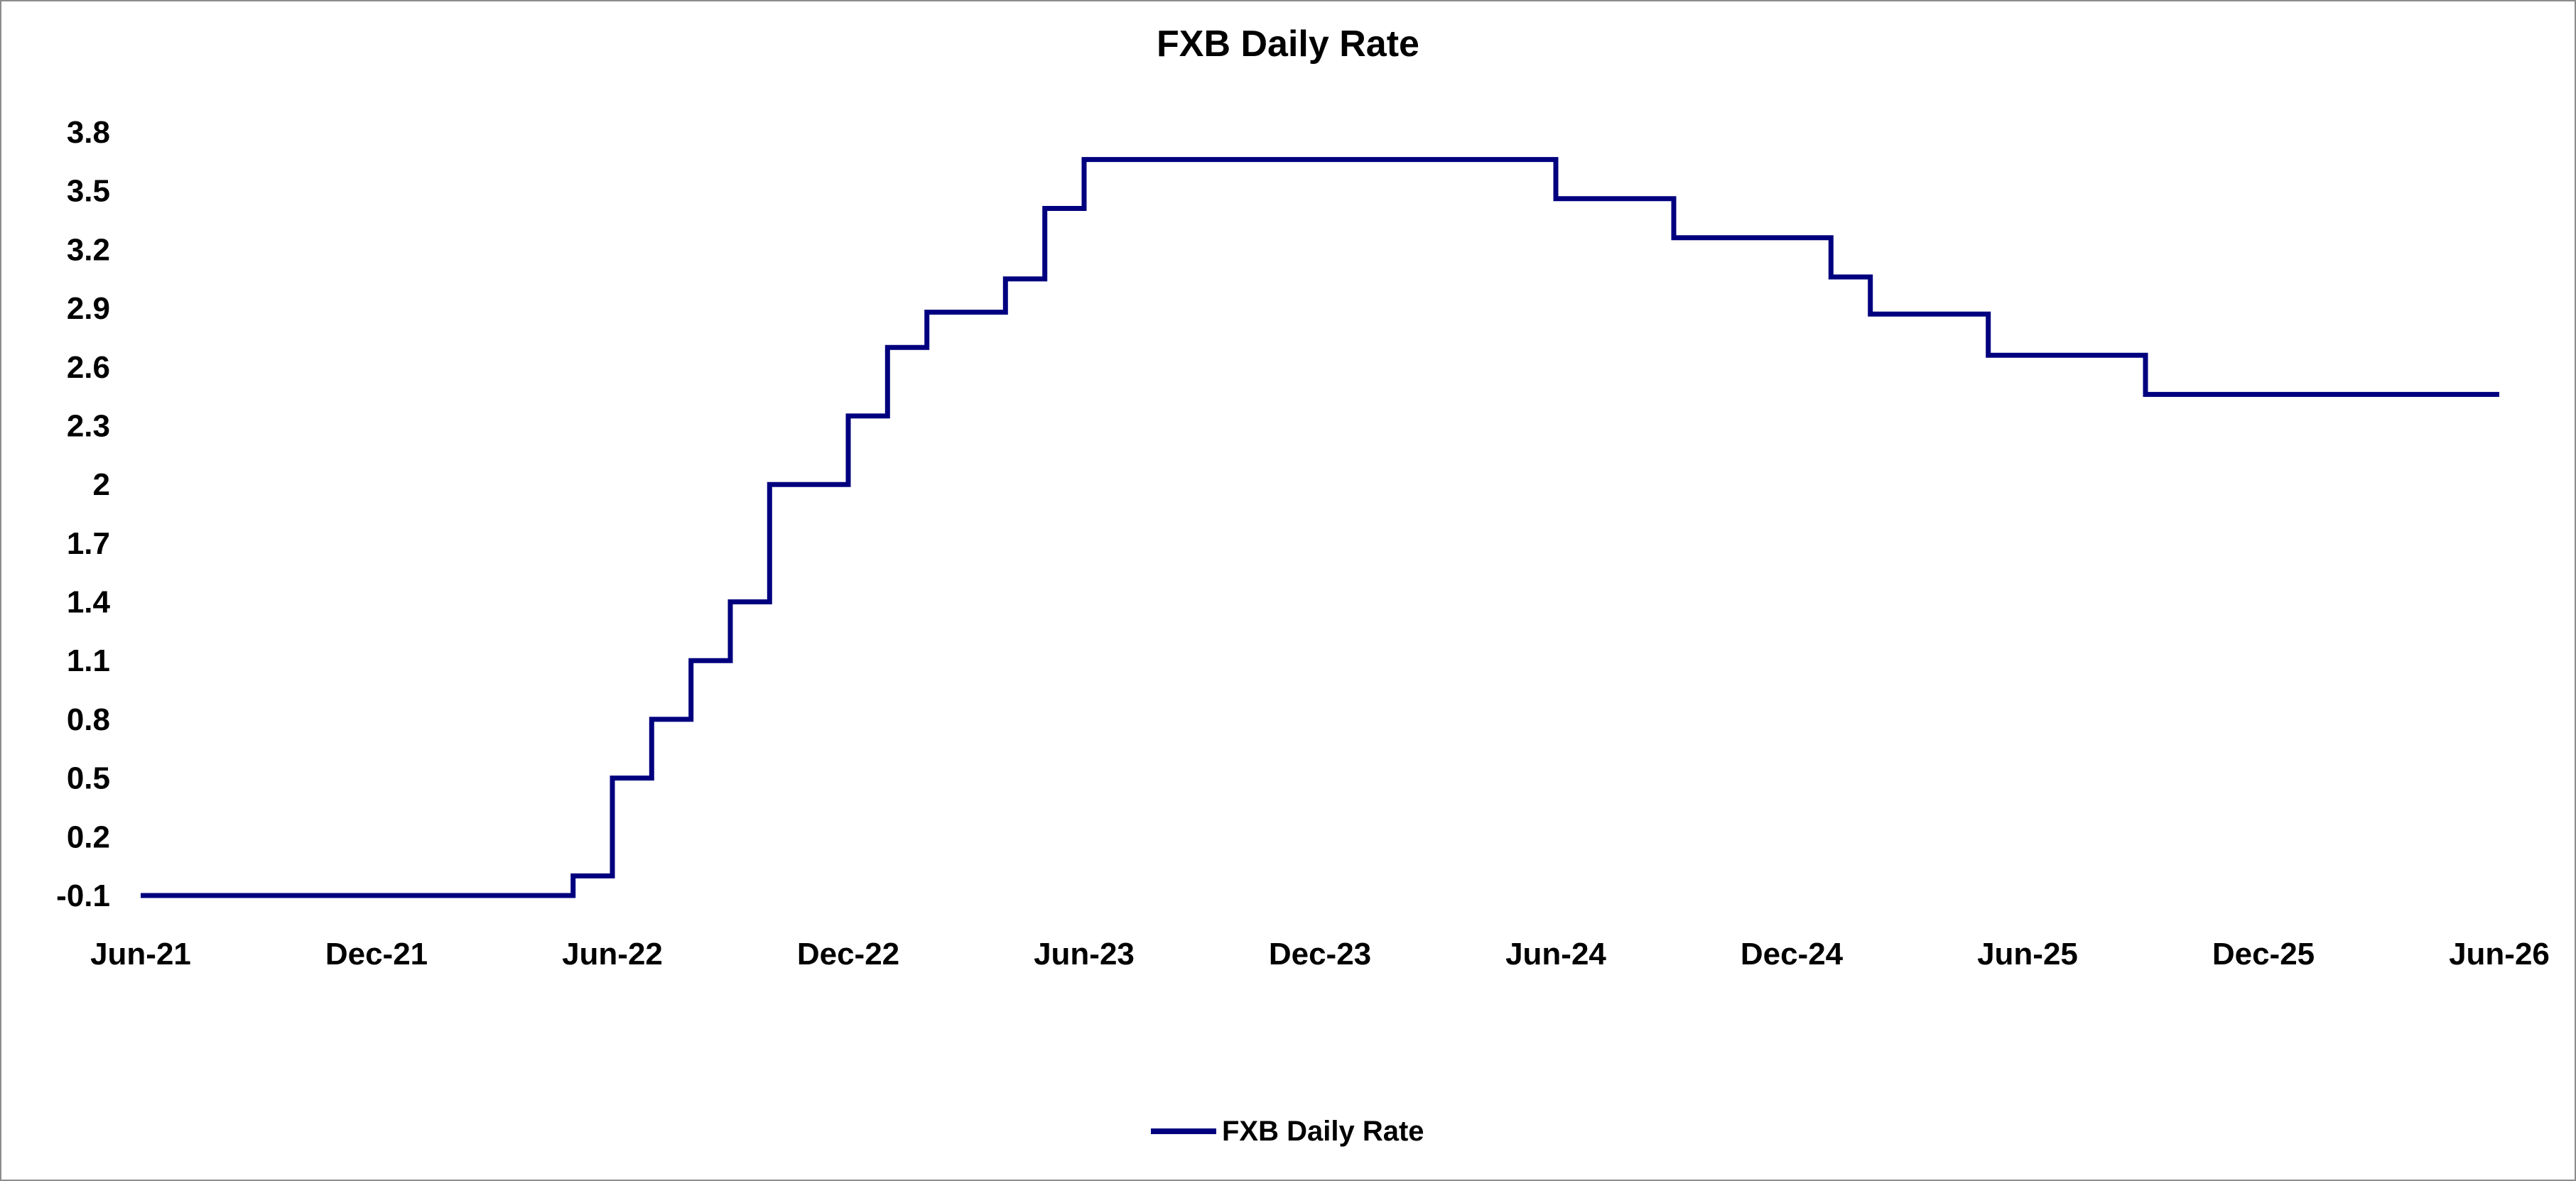 The width and height of the screenshot is (2576, 1181). What do you see at coordinates (88, 191) in the screenshot?
I see `y-tick-label: 3.5` at bounding box center [88, 191].